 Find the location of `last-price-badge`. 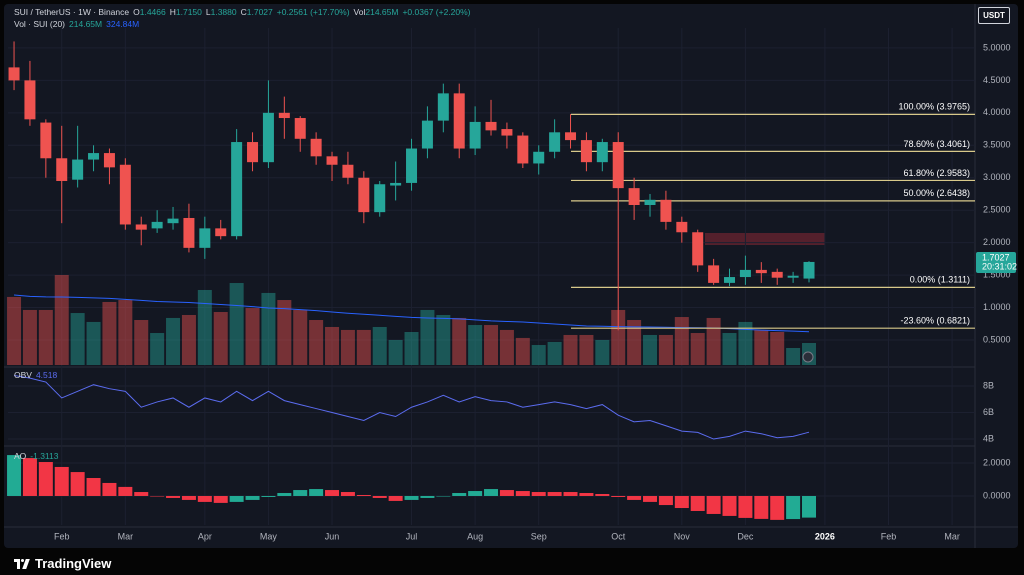

last-price-badge is located at coordinates (996, 262).